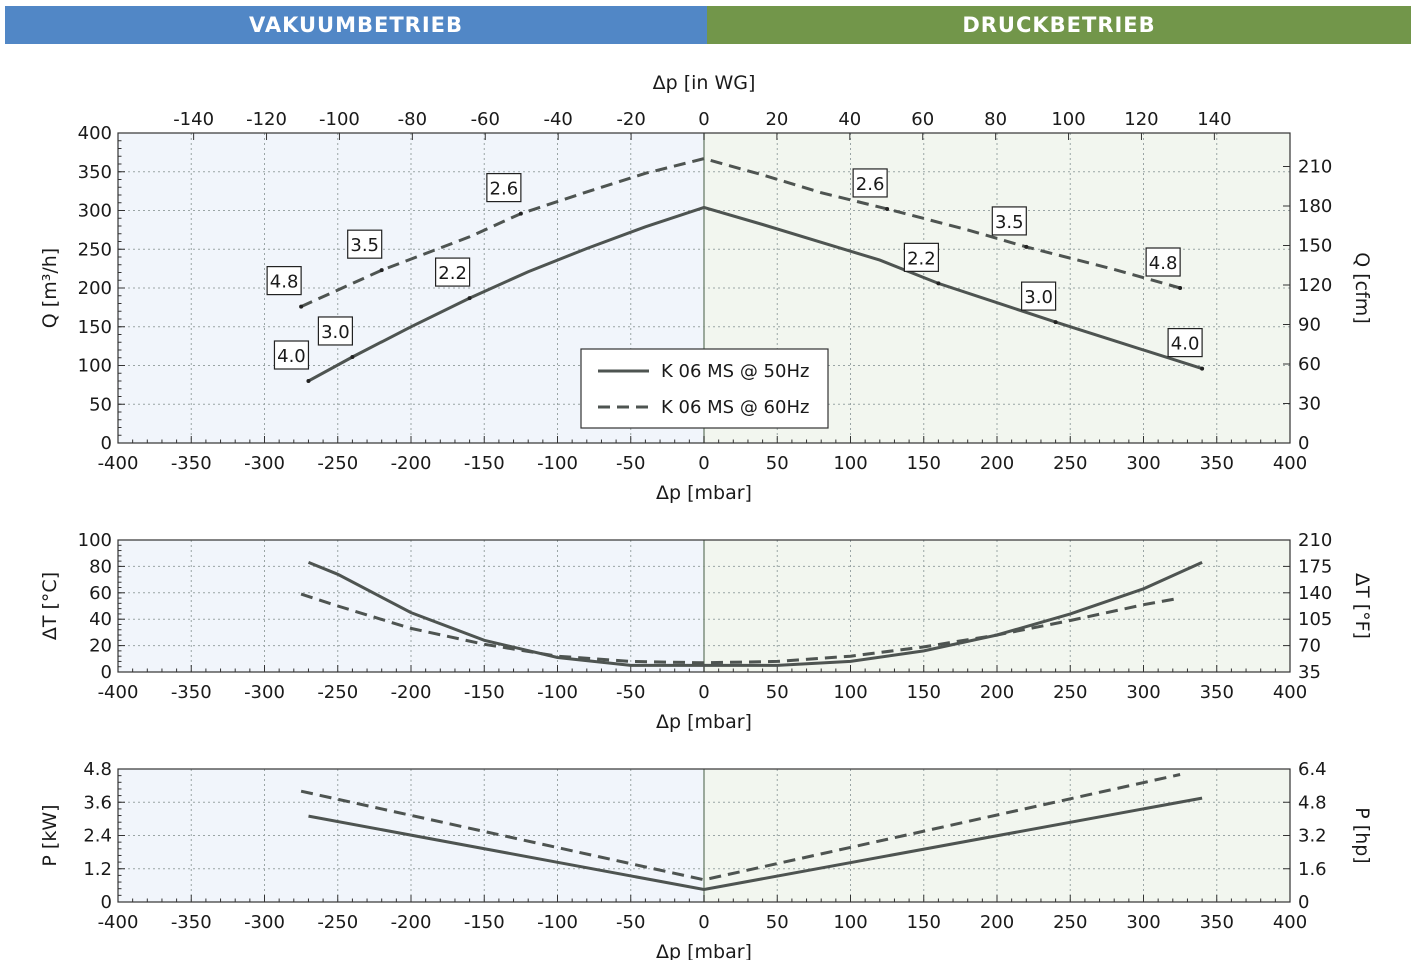 This screenshot has height=960, width=1413. Describe the element at coordinates (704, 83) in the screenshot. I see `x2-axis-title: Δp [in WG]` at that location.